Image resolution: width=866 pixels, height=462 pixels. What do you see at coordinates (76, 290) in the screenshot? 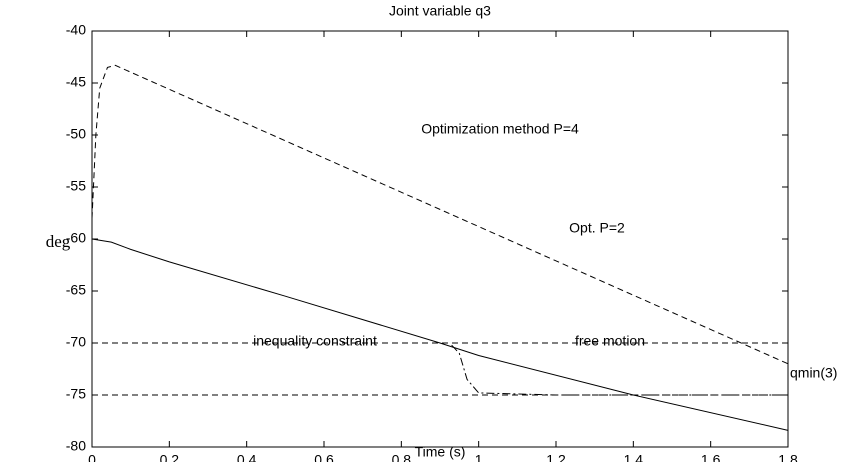
I see `y-tick-label: -65` at bounding box center [76, 290].